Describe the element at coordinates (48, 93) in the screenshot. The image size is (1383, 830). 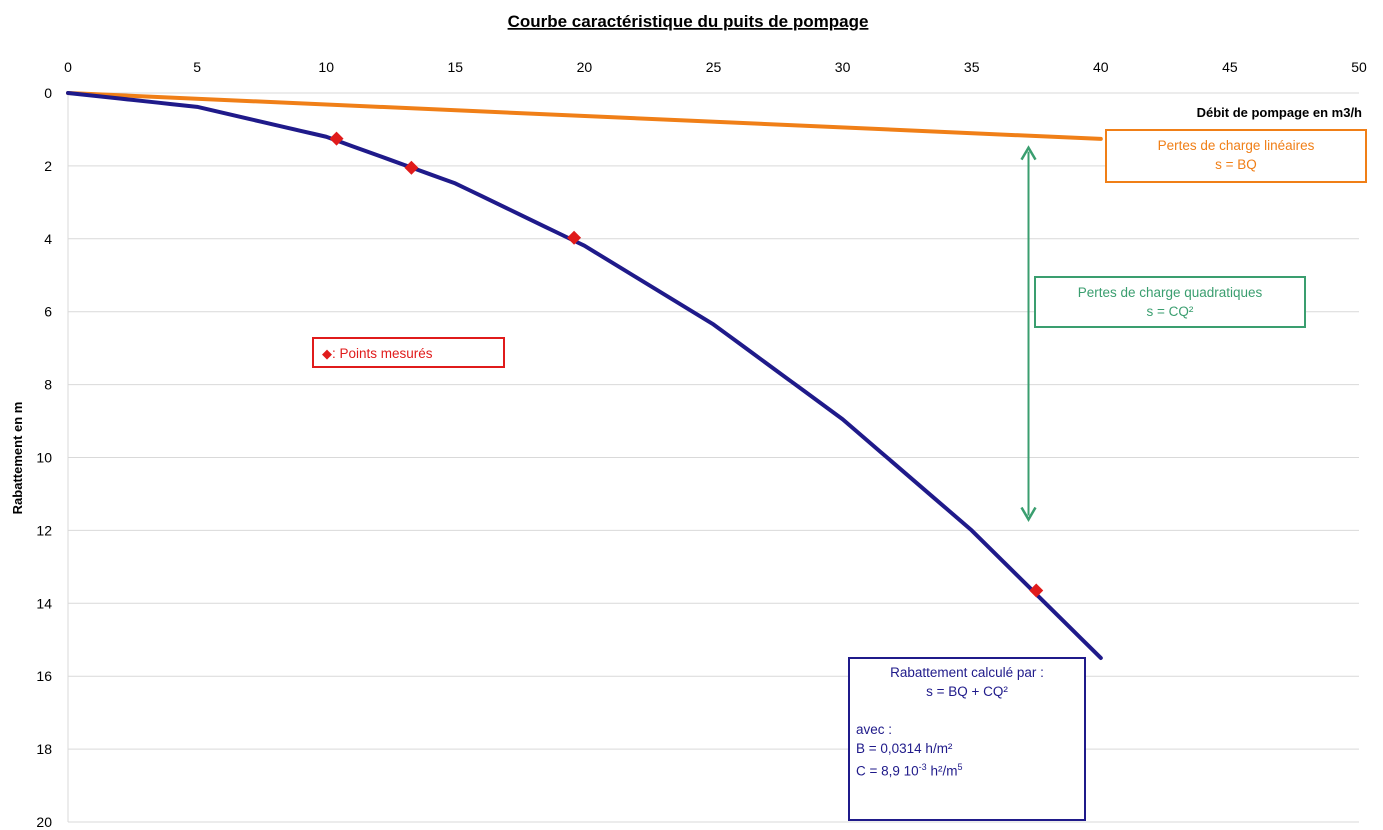
I see `y-tick-label-0: 0` at that location.